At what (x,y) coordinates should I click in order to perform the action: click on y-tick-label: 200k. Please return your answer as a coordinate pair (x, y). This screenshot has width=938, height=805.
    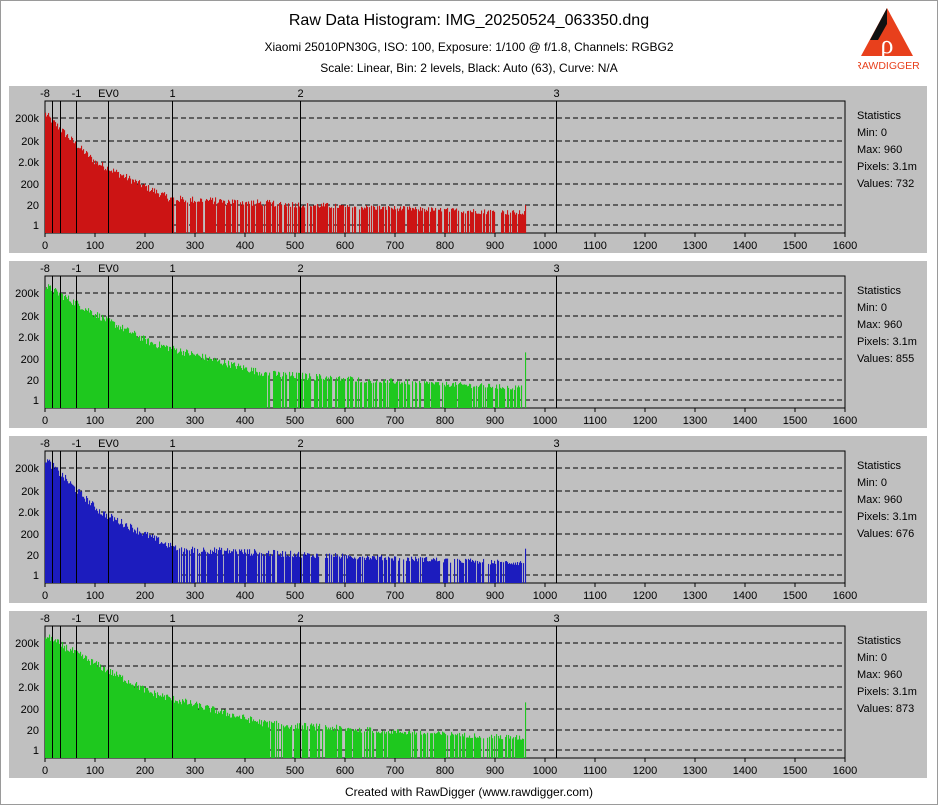
    Looking at the image, I should click on (27, 644).